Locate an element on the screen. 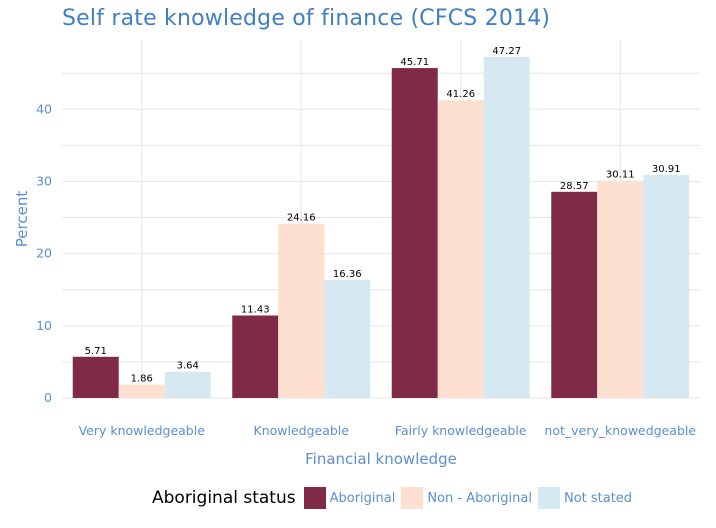  bar-value-label: 28.57 is located at coordinates (574, 186).